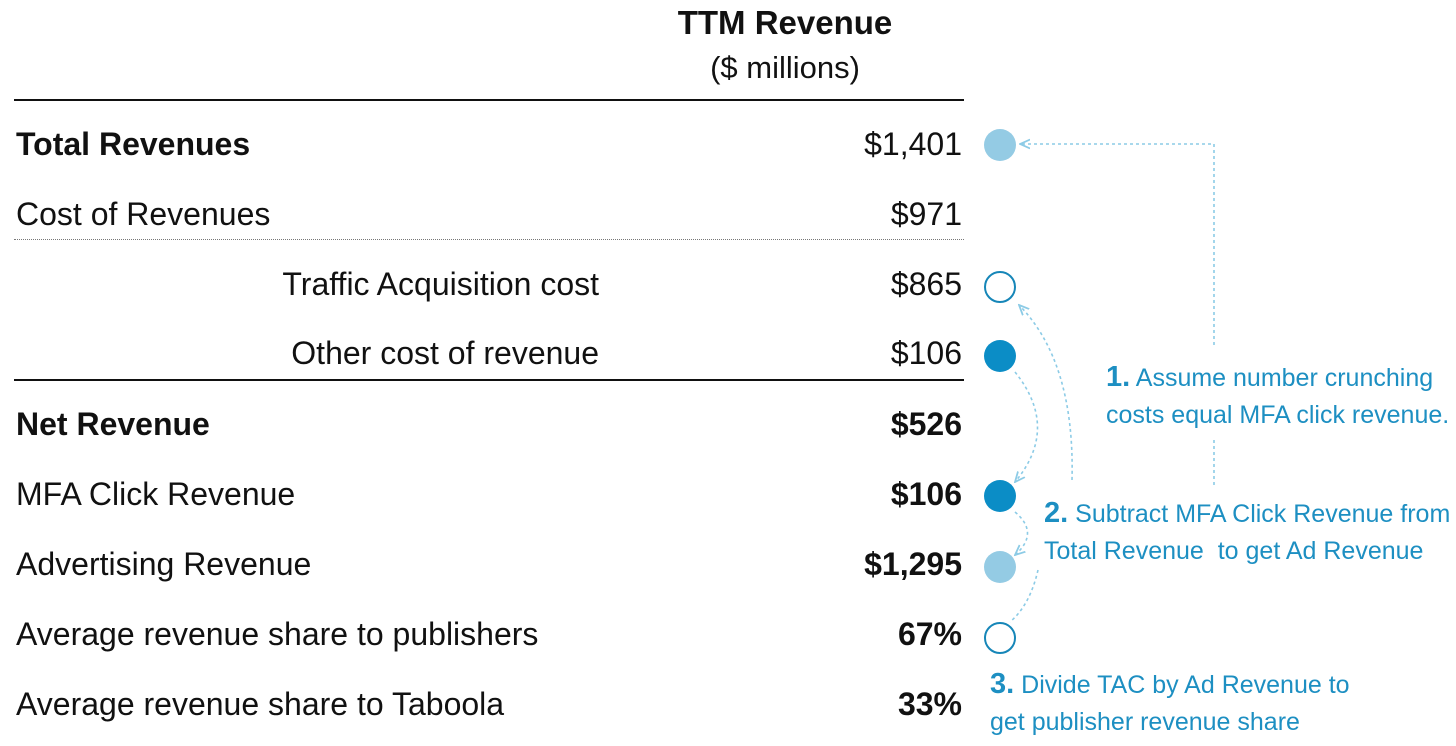 The image size is (1456, 746). Describe the element at coordinates (1046, 393) in the screenshot. I see `connector-step2-to-tac` at that location.